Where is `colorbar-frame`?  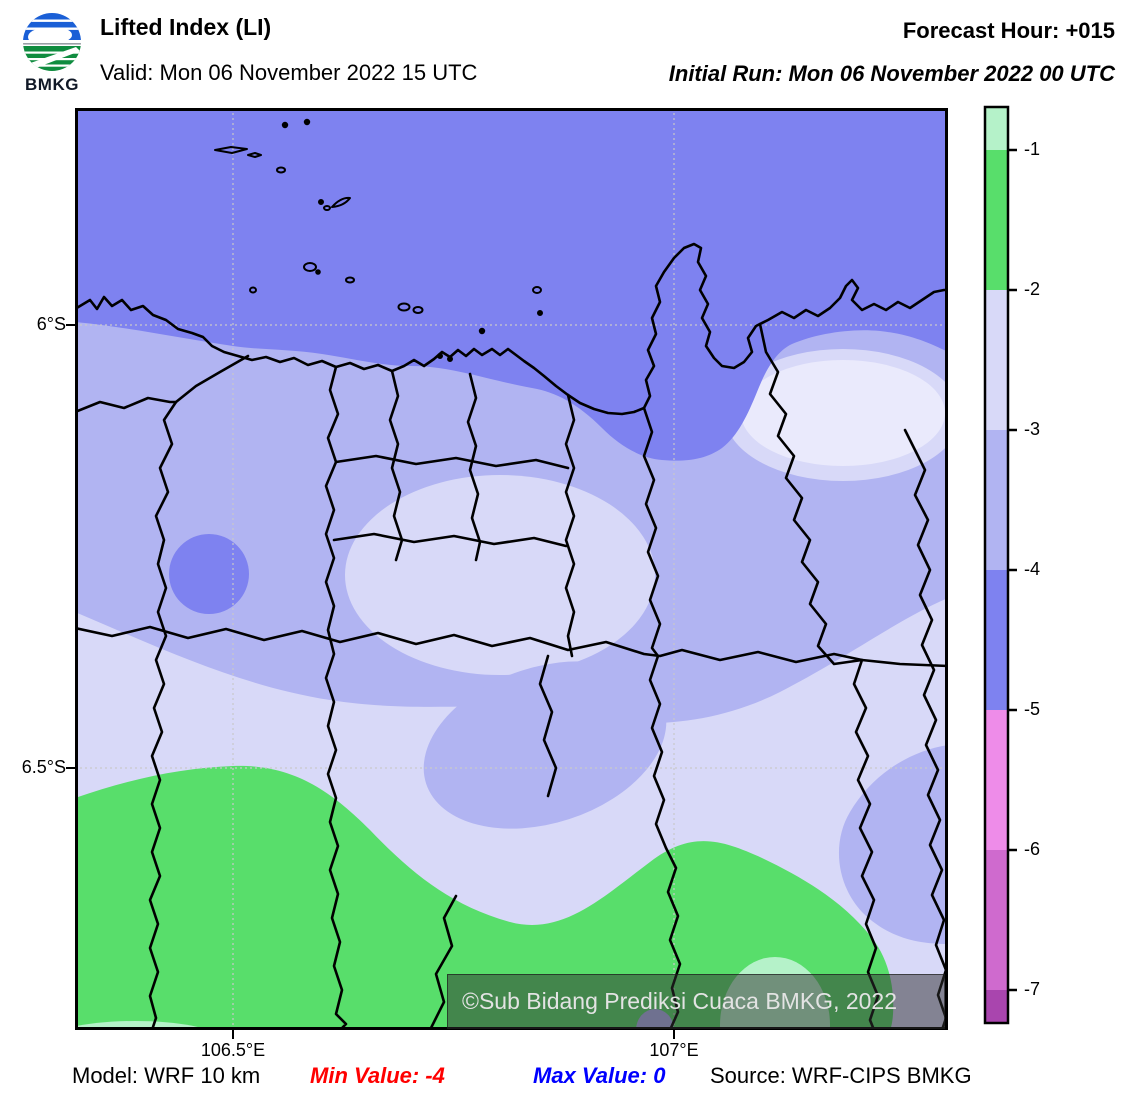
colorbar-frame is located at coordinates (996, 565).